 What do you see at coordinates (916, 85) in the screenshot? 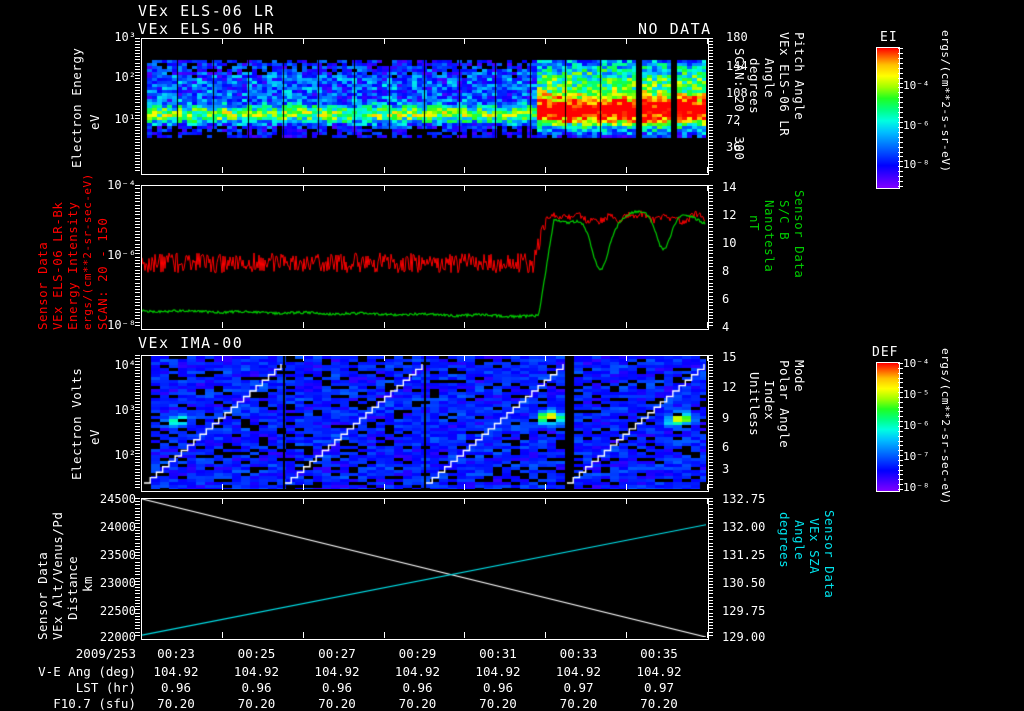
I see `panel1-cb-tick-0: 10⁻⁴` at bounding box center [916, 85].